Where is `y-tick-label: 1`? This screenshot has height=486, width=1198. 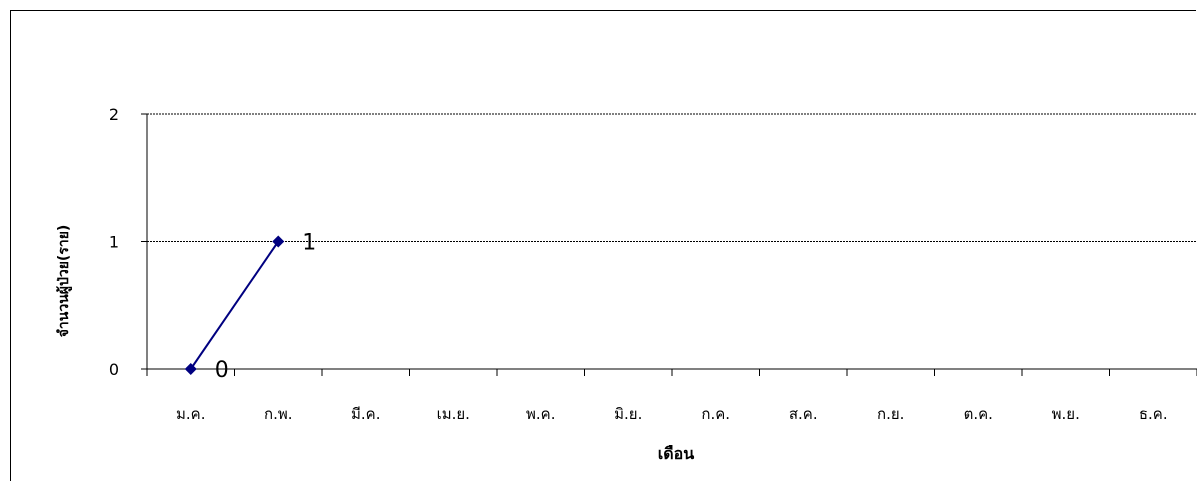
y-tick-label: 1 is located at coordinates (114, 242).